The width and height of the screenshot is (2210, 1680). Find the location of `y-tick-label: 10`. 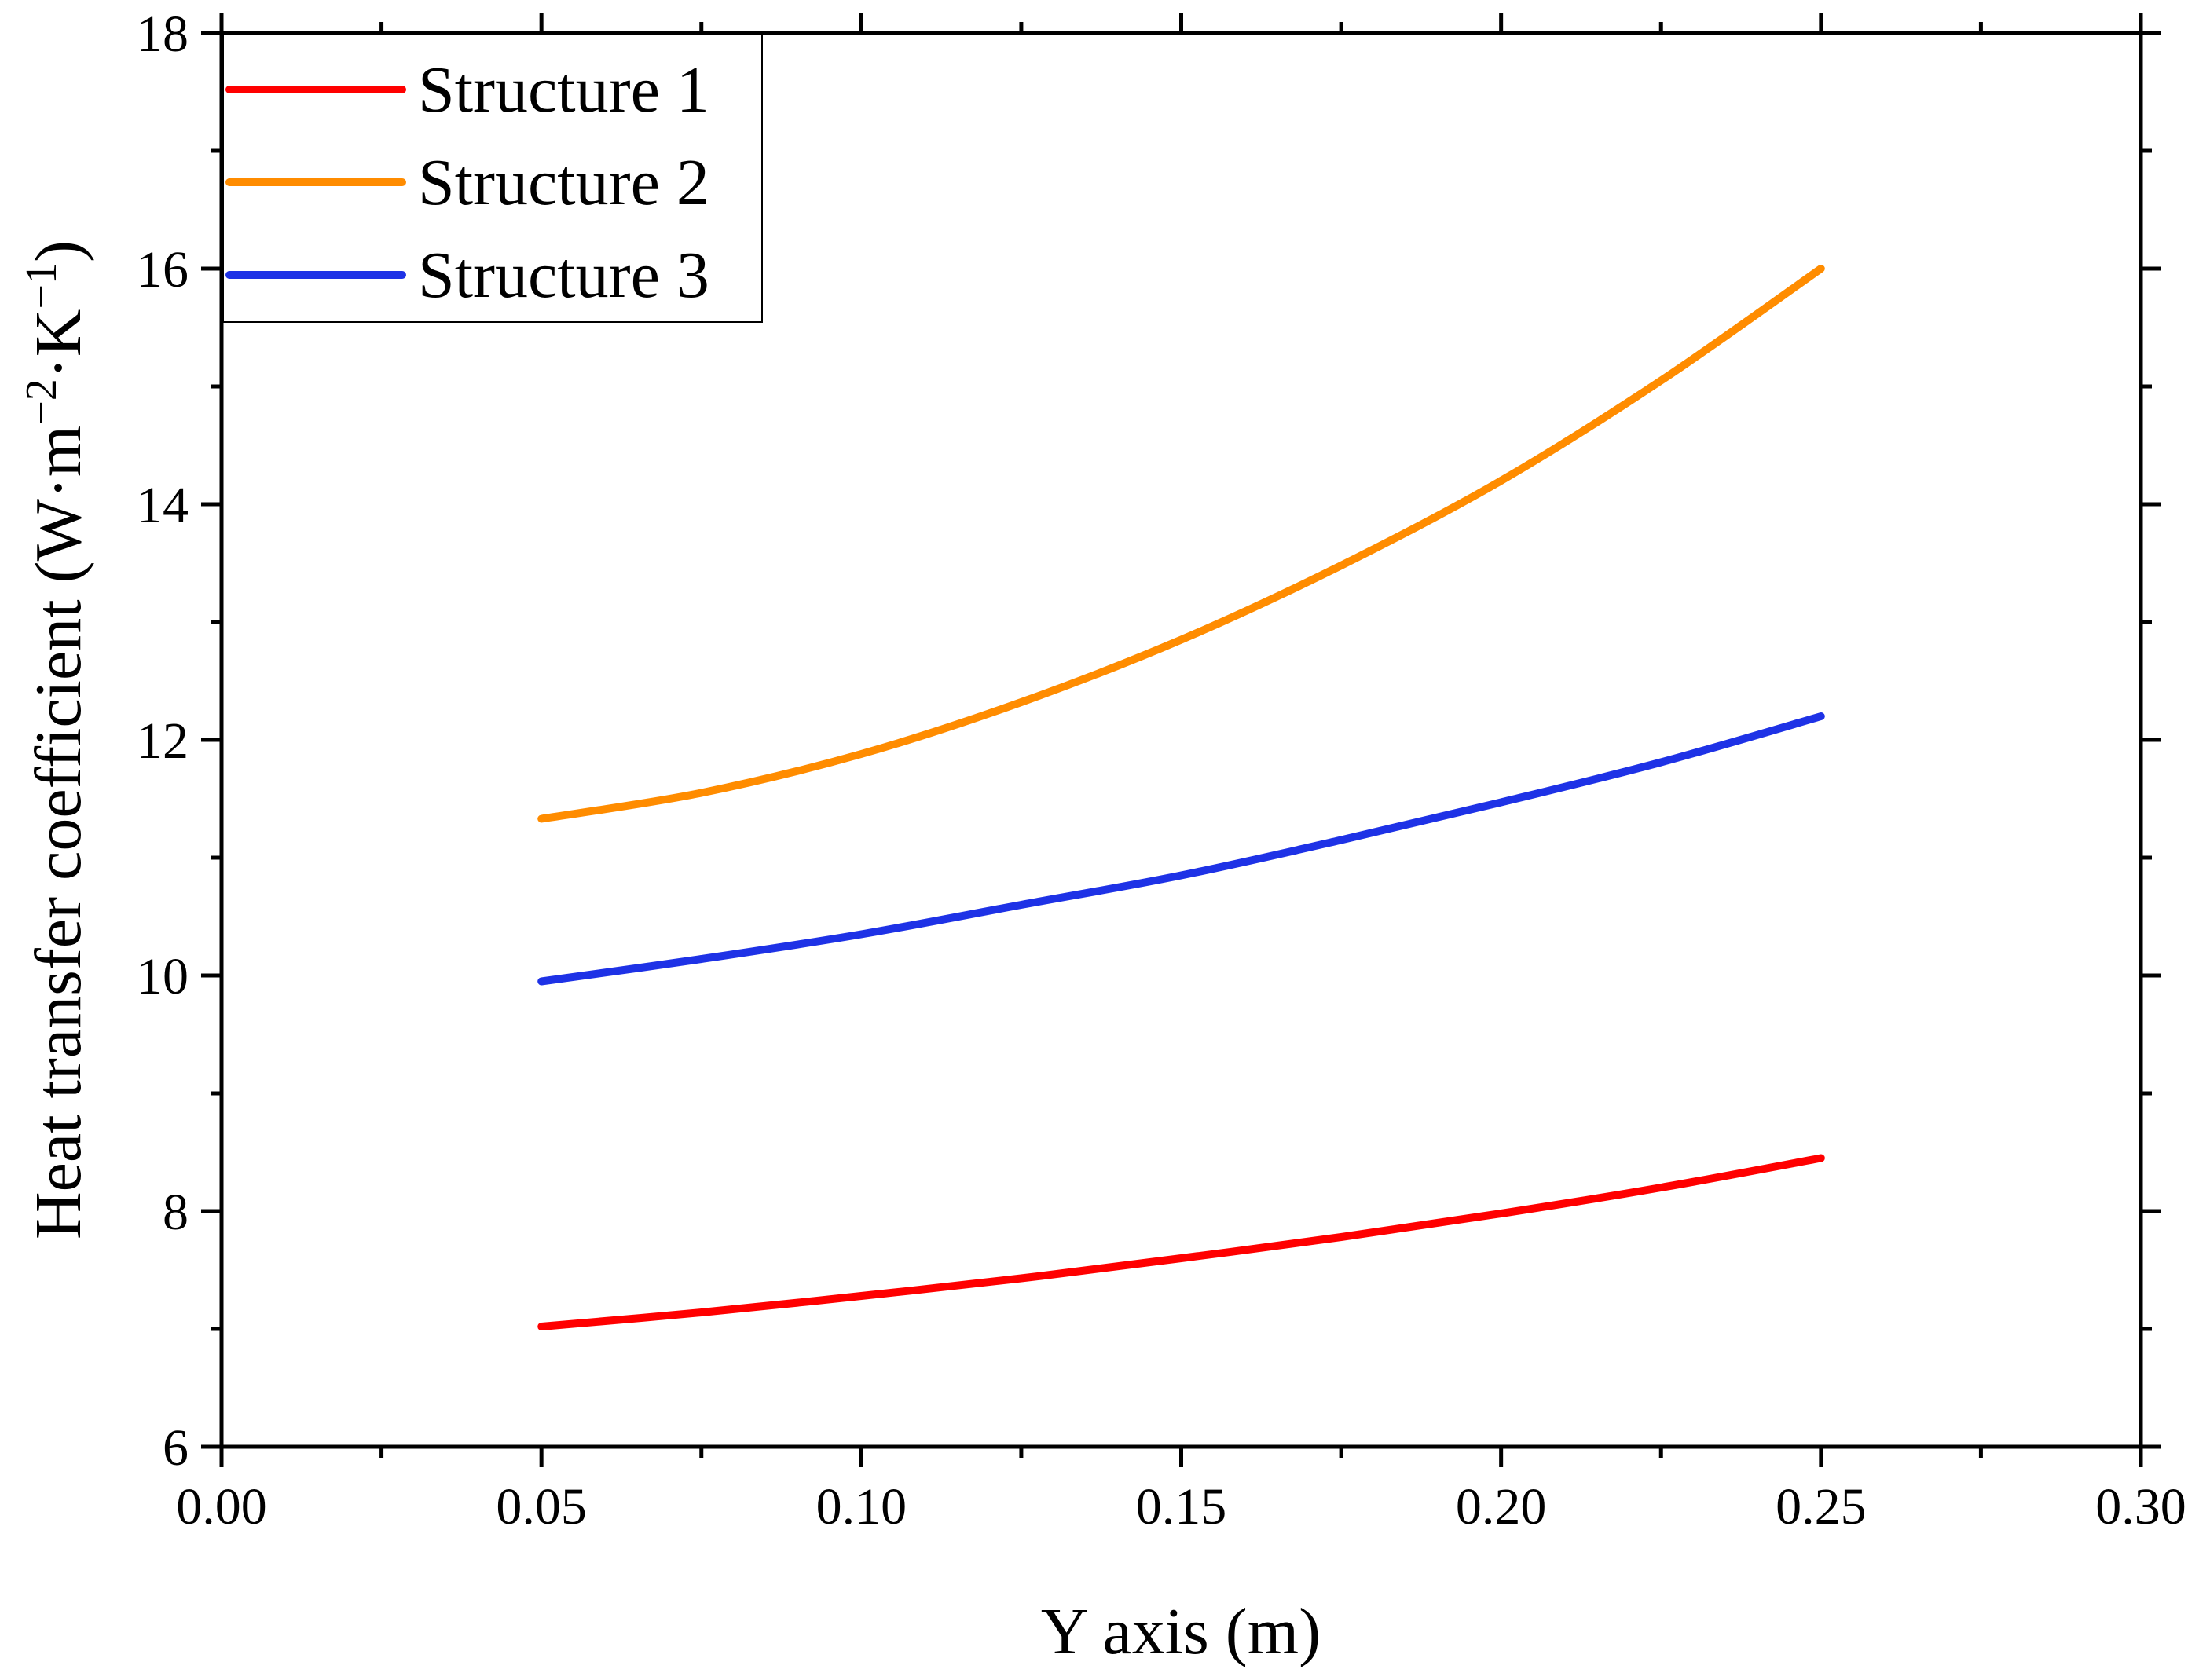

y-tick-label: 10 is located at coordinates (163, 976).